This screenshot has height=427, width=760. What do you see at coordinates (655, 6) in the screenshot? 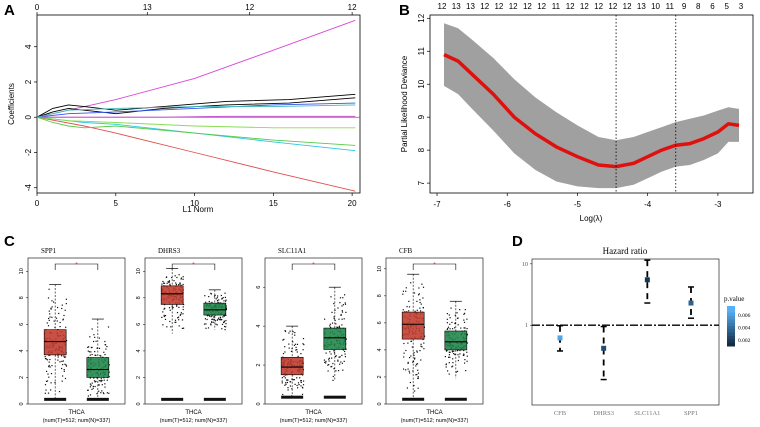
I see `top-tick-label: 10` at bounding box center [655, 6].